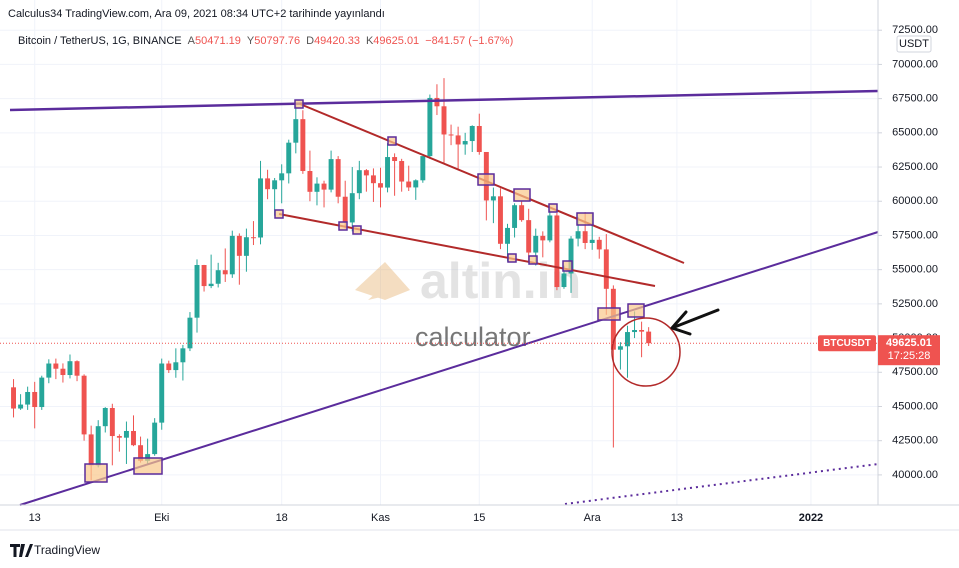 The width and height of the screenshot is (959, 568). What do you see at coordinates (909, 343) in the screenshot?
I see `price-tag-value: 49625.01` at bounding box center [909, 343].